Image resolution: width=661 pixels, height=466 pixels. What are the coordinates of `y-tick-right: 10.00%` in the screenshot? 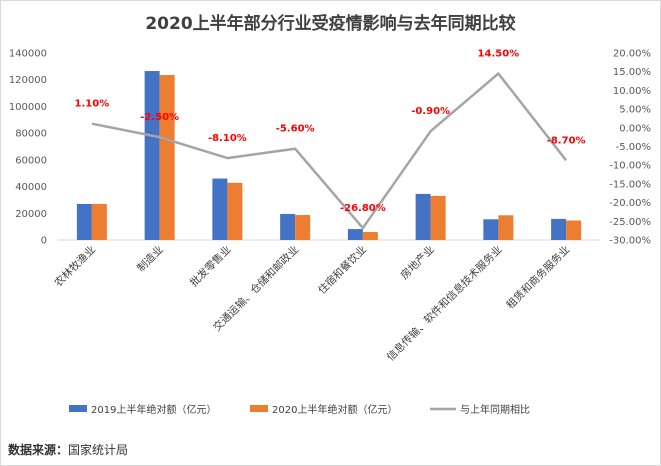 It's located at (632, 91).